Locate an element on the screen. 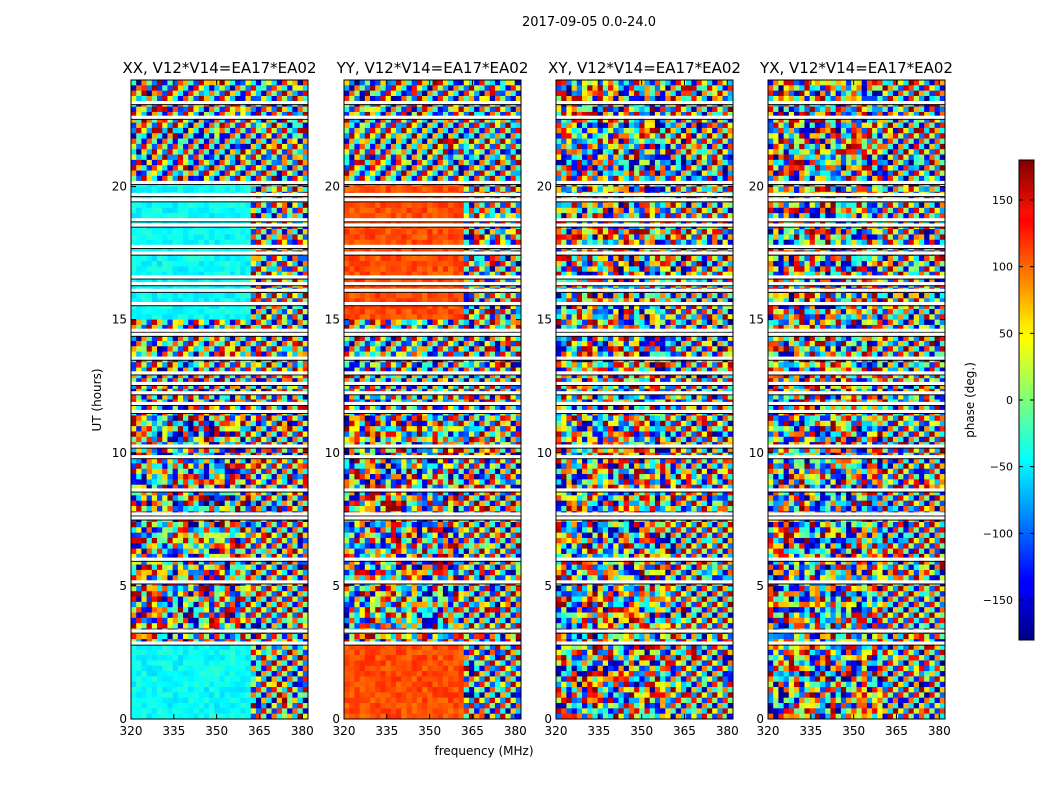 The image size is (1050, 800). y-tick-label-2-3: 15 is located at coordinates (544, 320).